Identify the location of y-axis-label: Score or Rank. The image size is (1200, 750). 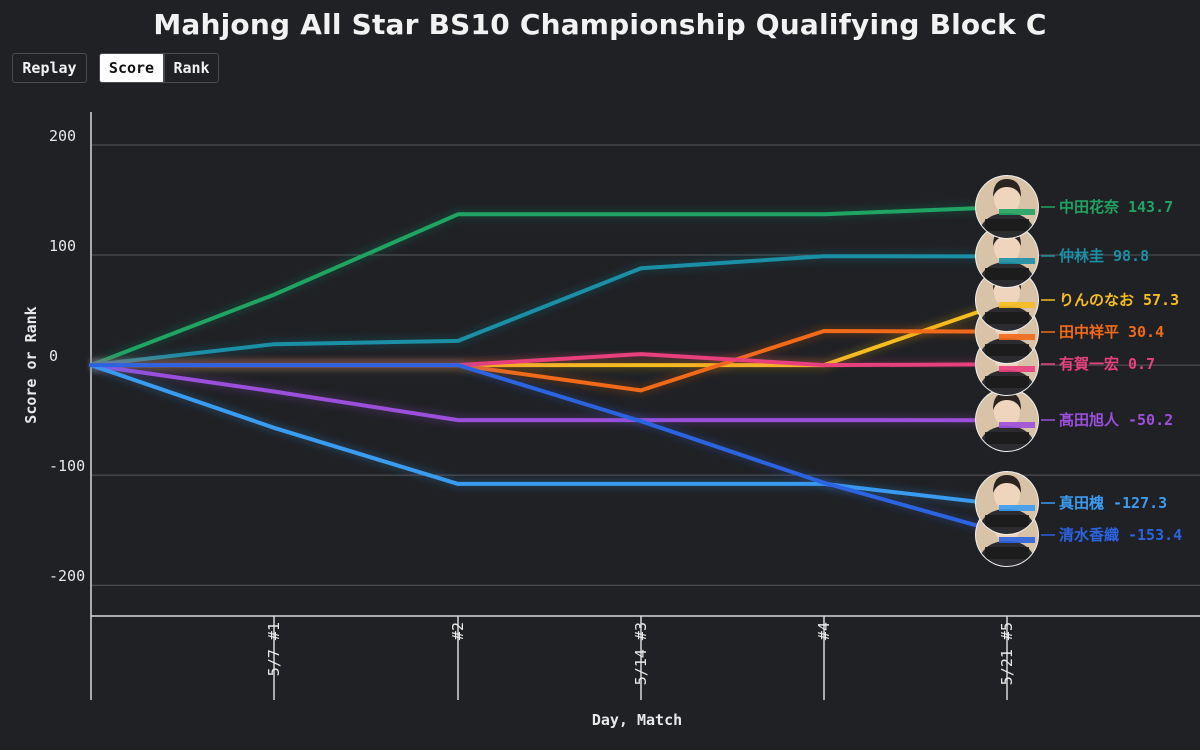
(31, 364).